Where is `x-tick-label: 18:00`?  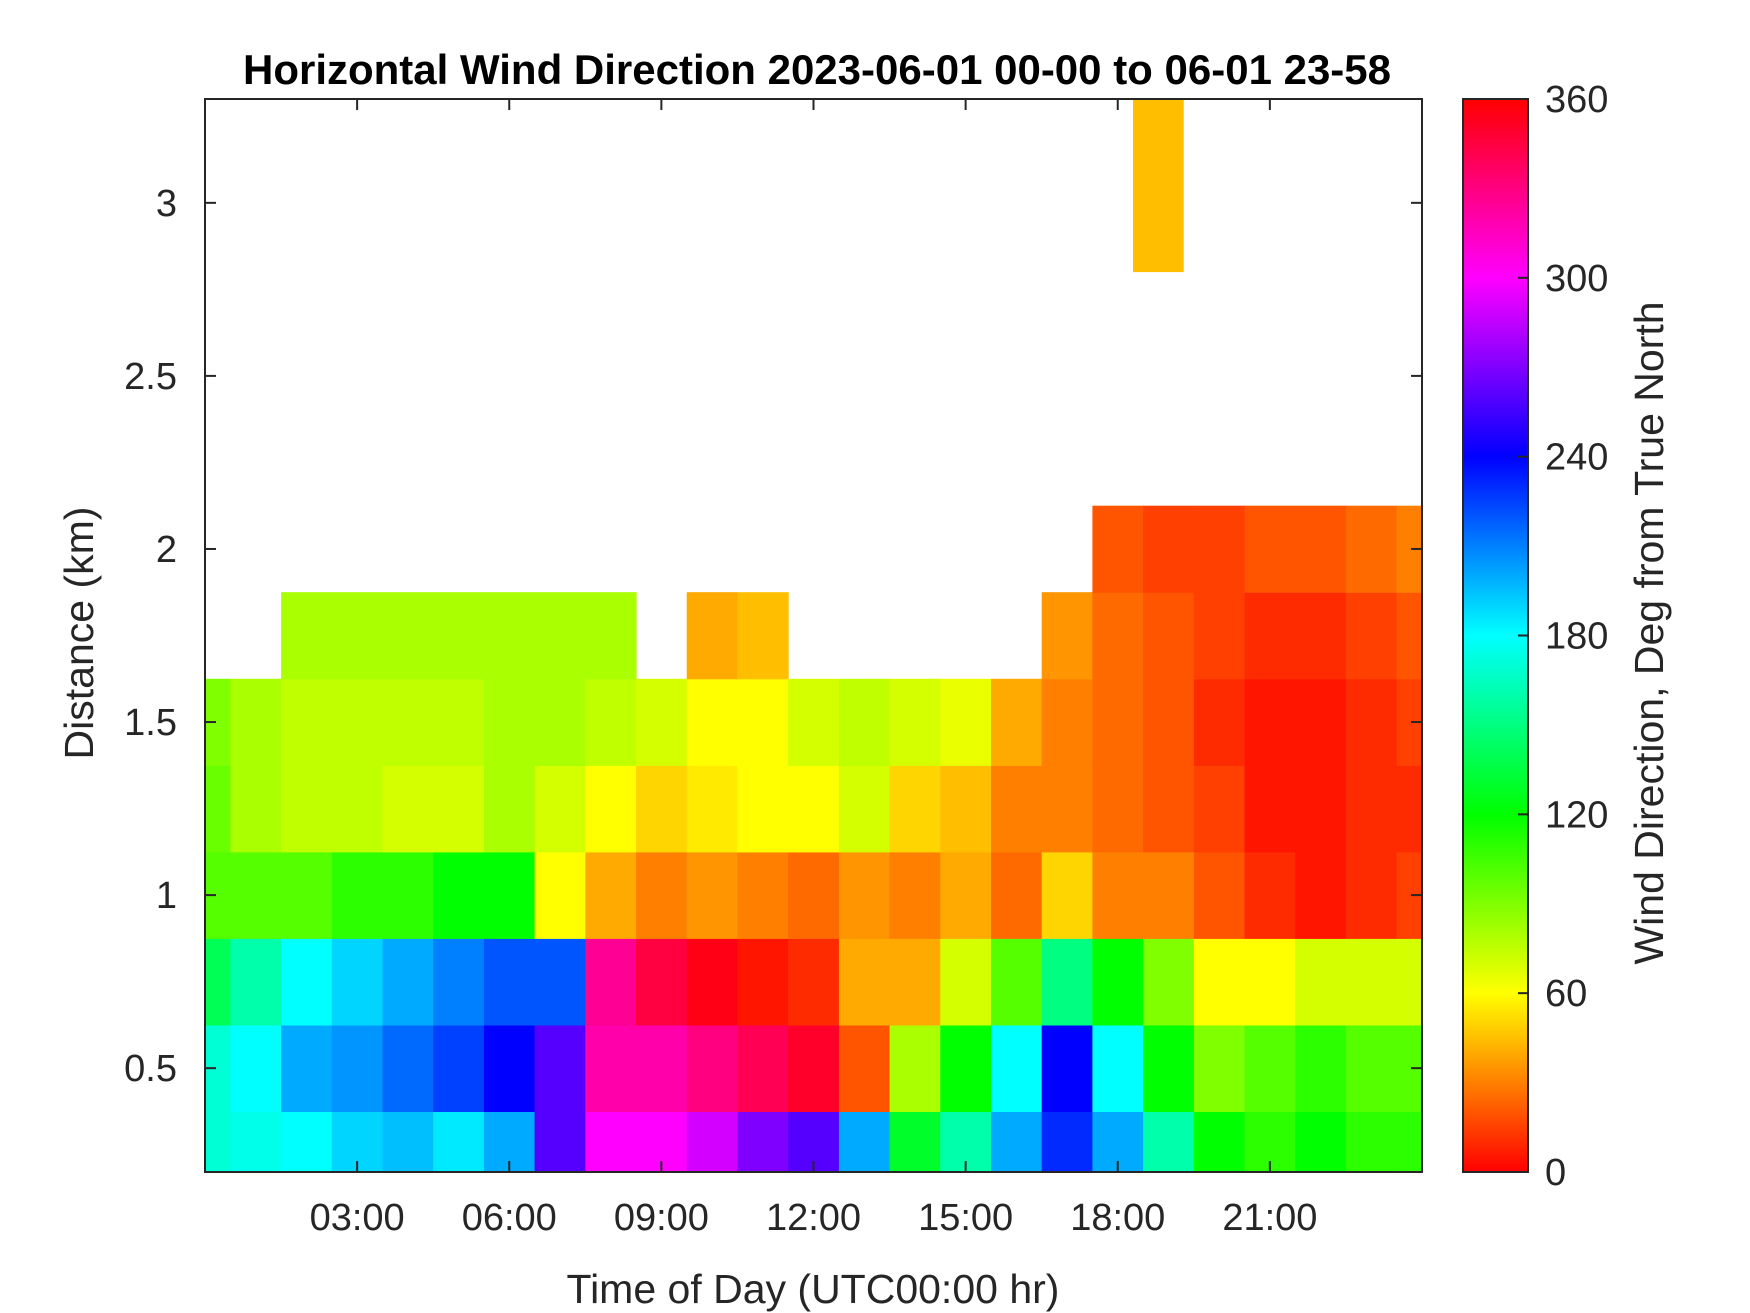
x-tick-label: 18:00 is located at coordinates (1117, 1218).